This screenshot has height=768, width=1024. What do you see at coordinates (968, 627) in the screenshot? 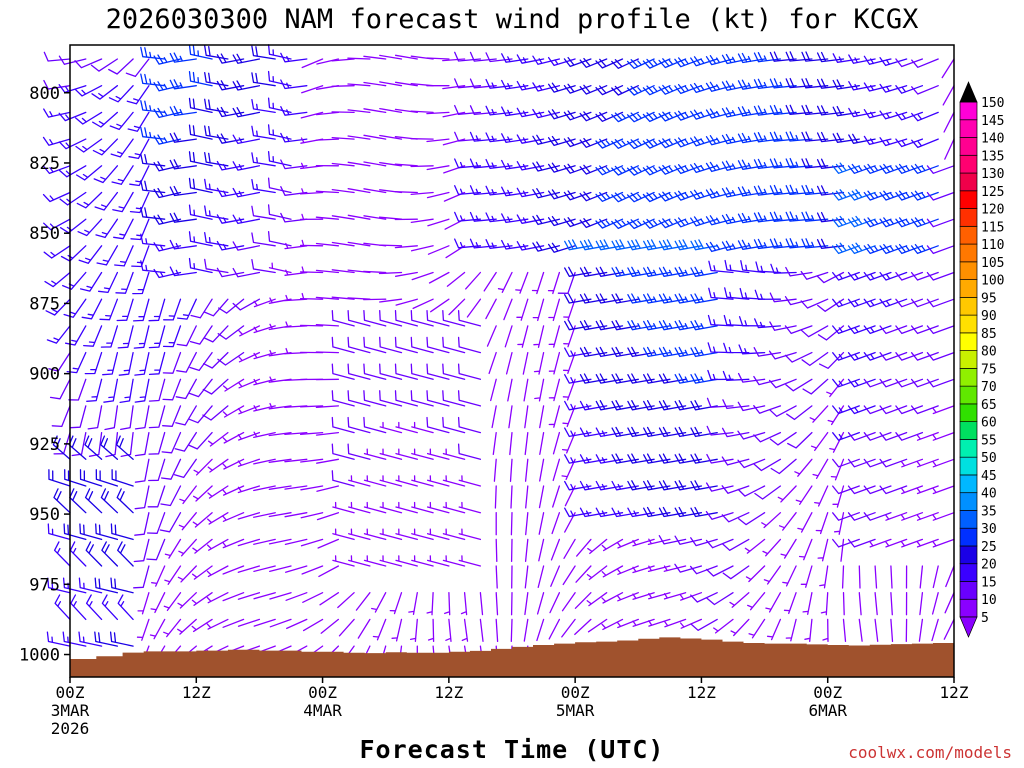
I see `colorbar-min-arrow` at bounding box center [968, 627].